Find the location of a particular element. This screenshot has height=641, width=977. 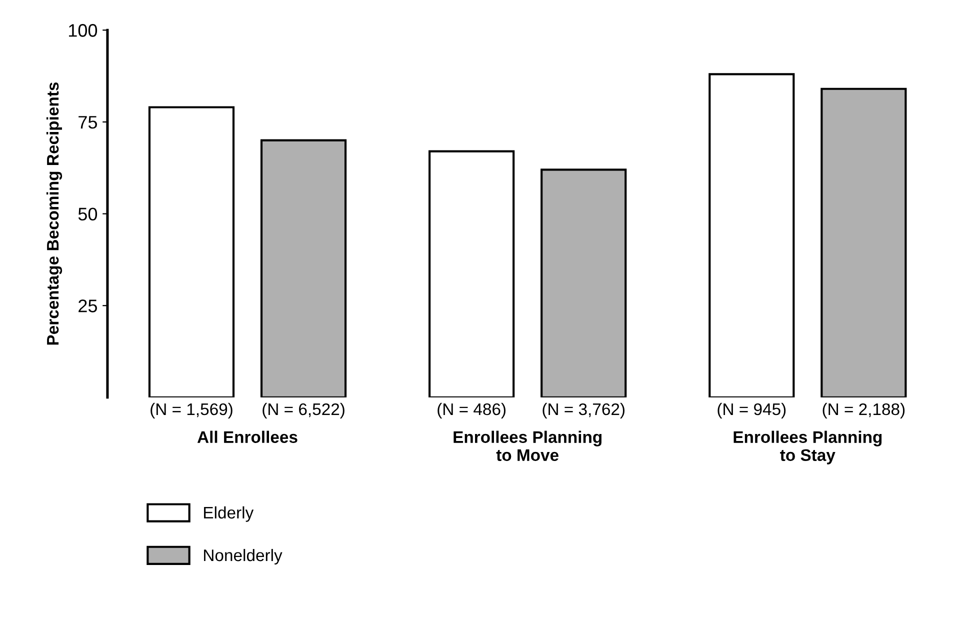

text: (N = 3,762) is located at coordinates (583, 410).